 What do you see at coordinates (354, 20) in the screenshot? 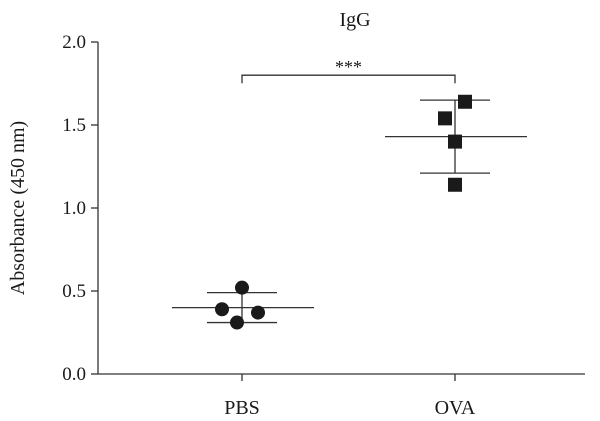
I see `chart-title: IgG` at bounding box center [354, 20].